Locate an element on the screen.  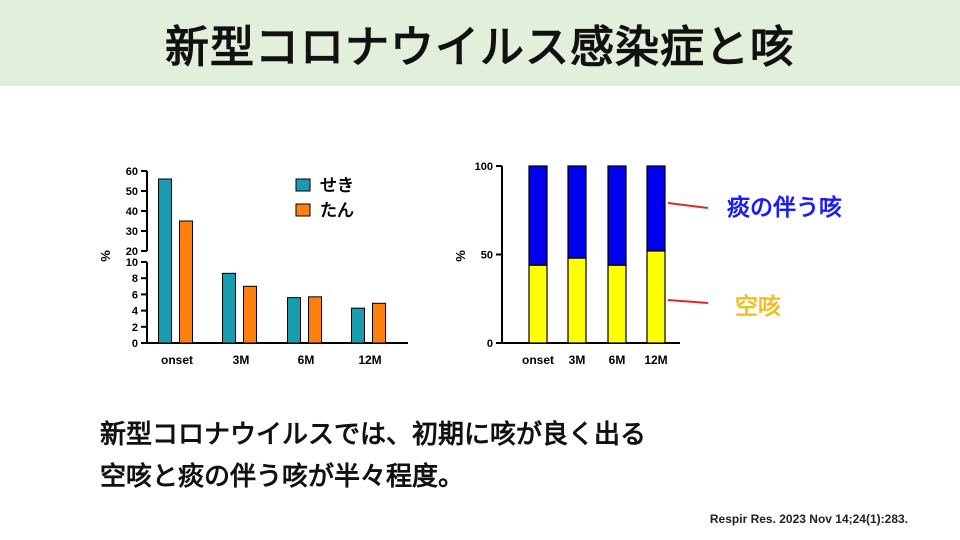
y-tick-label: 0 is located at coordinates (135, 344).